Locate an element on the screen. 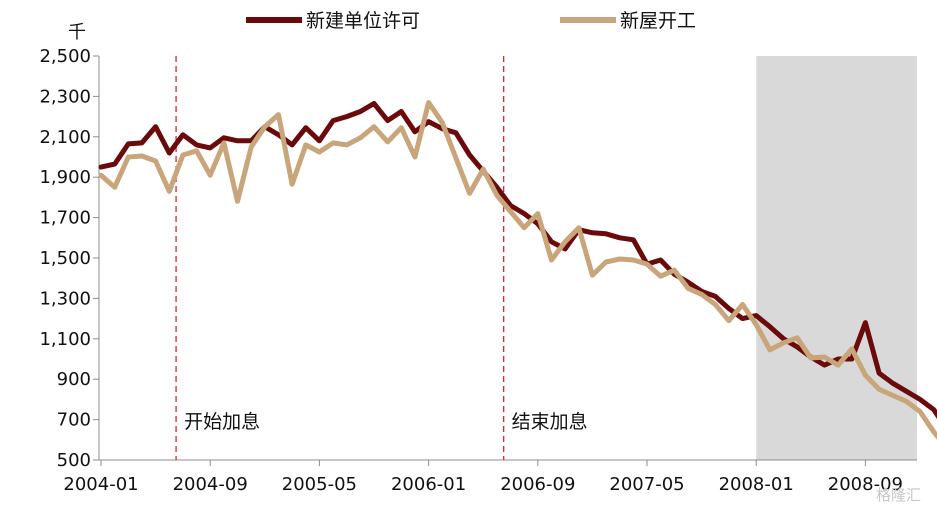 This screenshot has height=511, width=937. x-tick-label: 2008-09 is located at coordinates (865, 484).